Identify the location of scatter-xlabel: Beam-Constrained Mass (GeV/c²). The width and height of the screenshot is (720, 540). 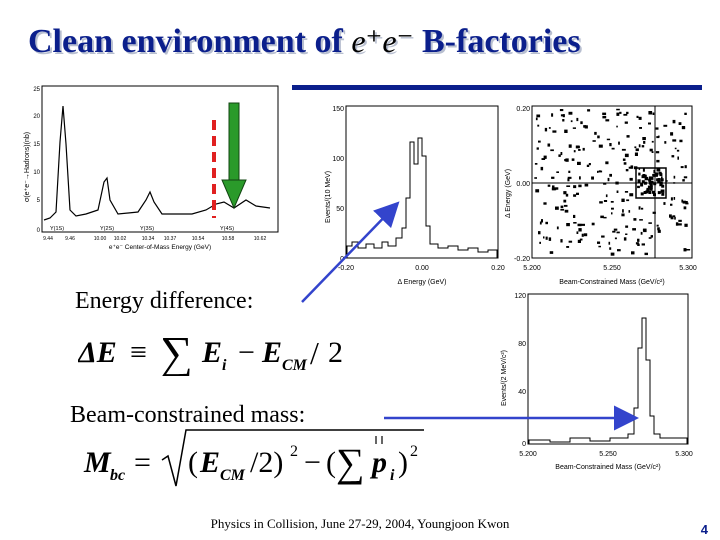
(611, 282).